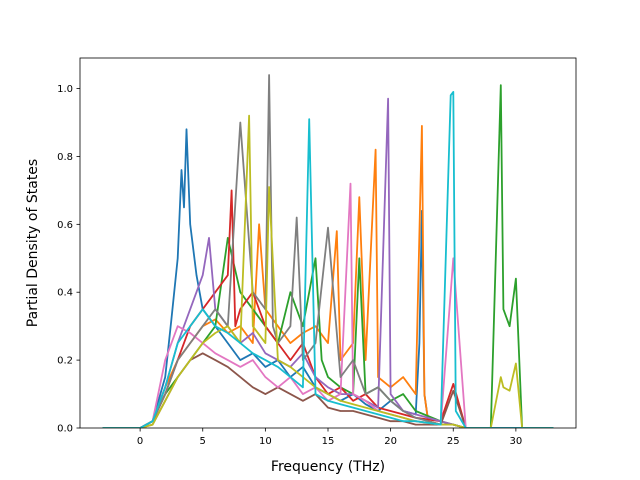  What do you see at coordinates (33, 243) in the screenshot?
I see `y-axis-label: Partial Density of States` at bounding box center [33, 243].